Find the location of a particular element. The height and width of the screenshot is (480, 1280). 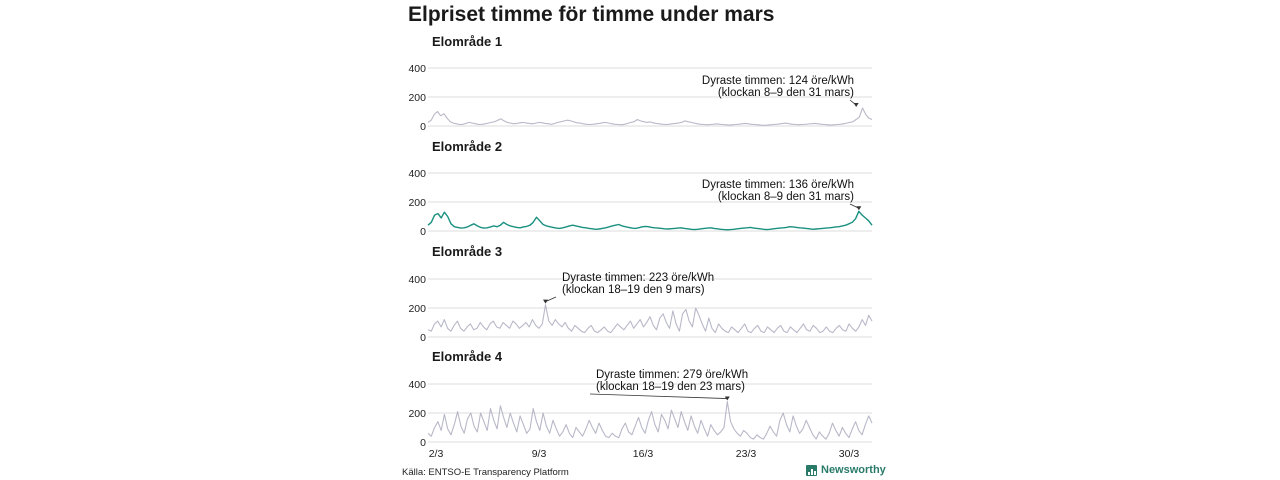

y-tick-label-4-400: 400 is located at coordinates (417, 385).